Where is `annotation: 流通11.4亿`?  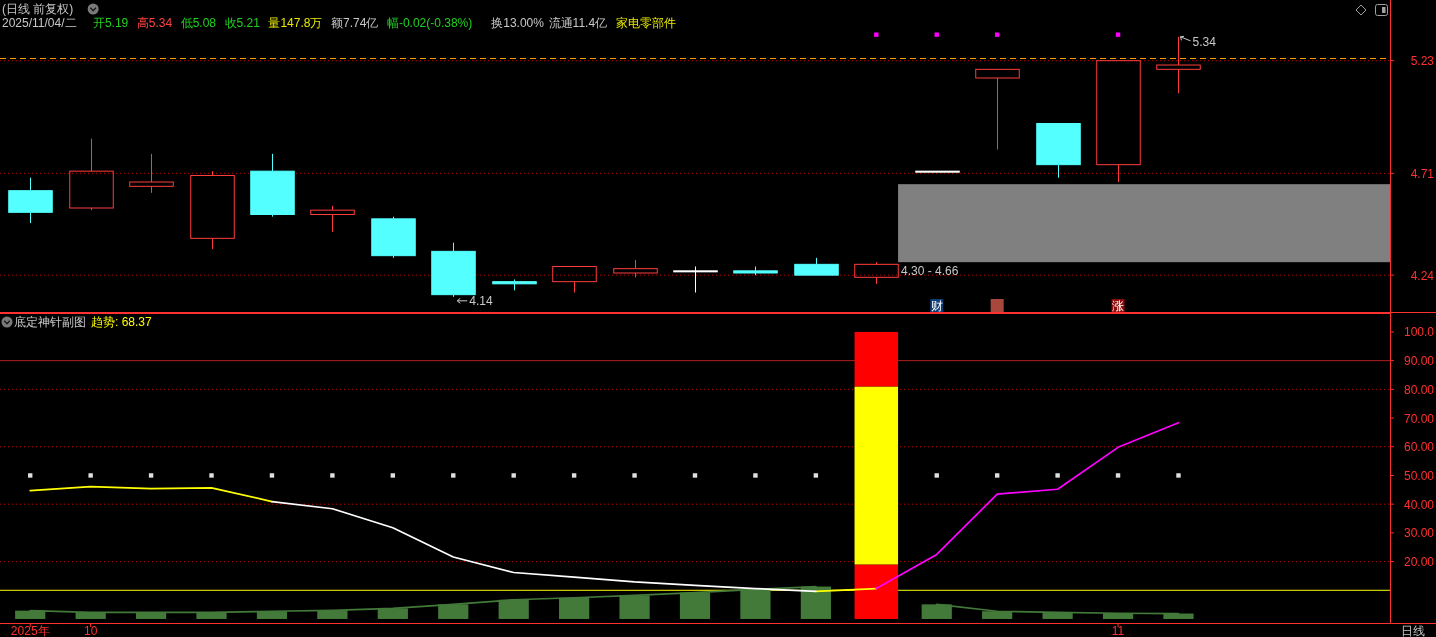 annotation: 流通11.4亿 is located at coordinates (578, 23).